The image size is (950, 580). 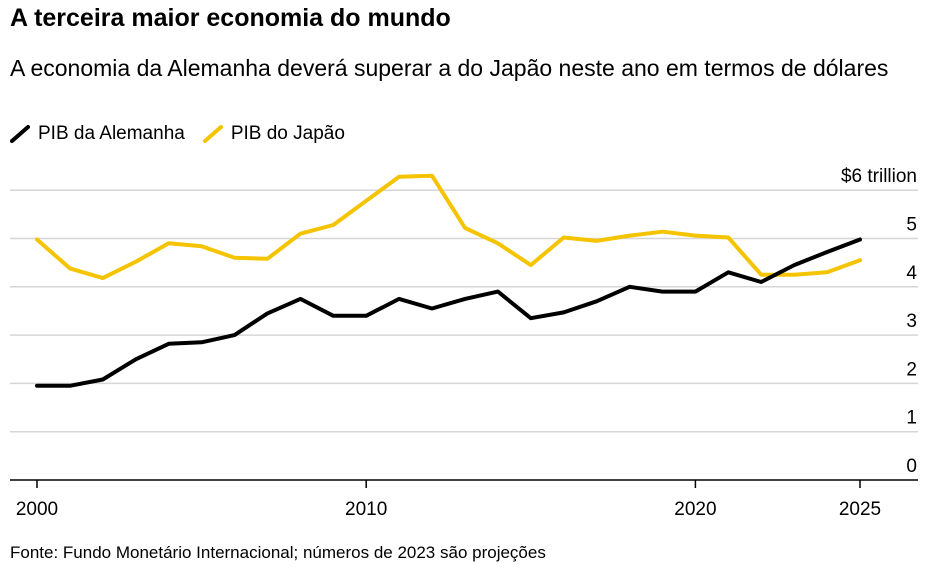 I want to click on y-tick-label-0: 0, so click(x=911, y=466).